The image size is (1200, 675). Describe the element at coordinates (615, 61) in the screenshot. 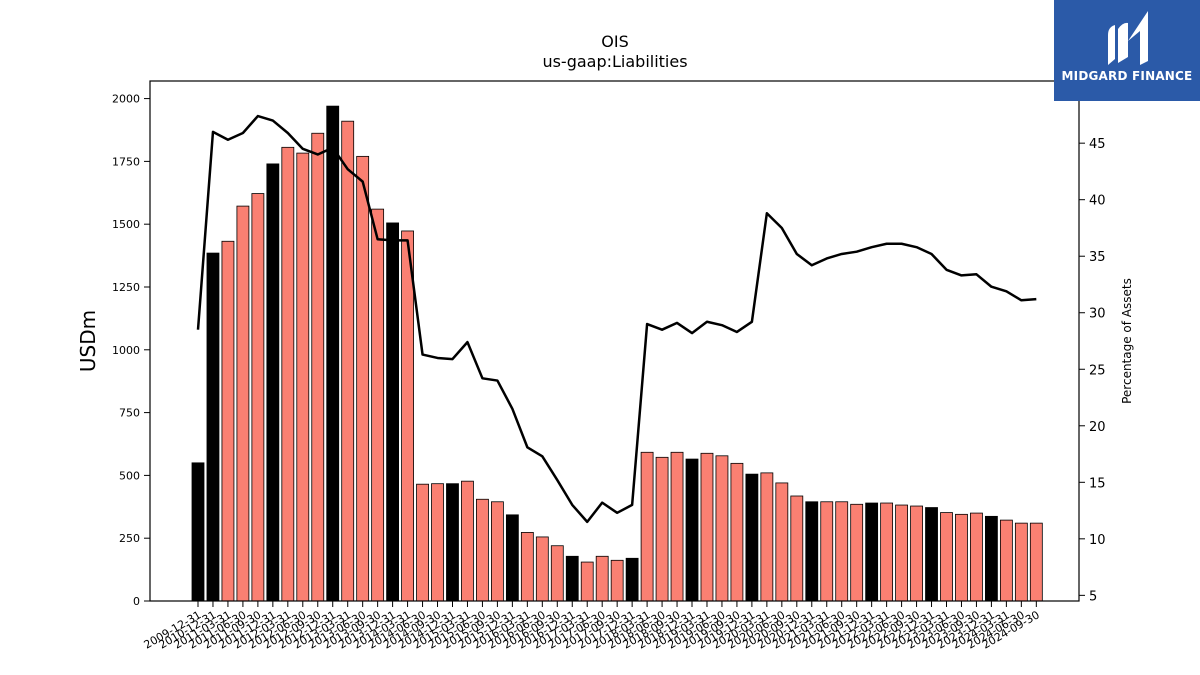

I see `chart-subtitle: us-gaap:Liabilities` at that location.